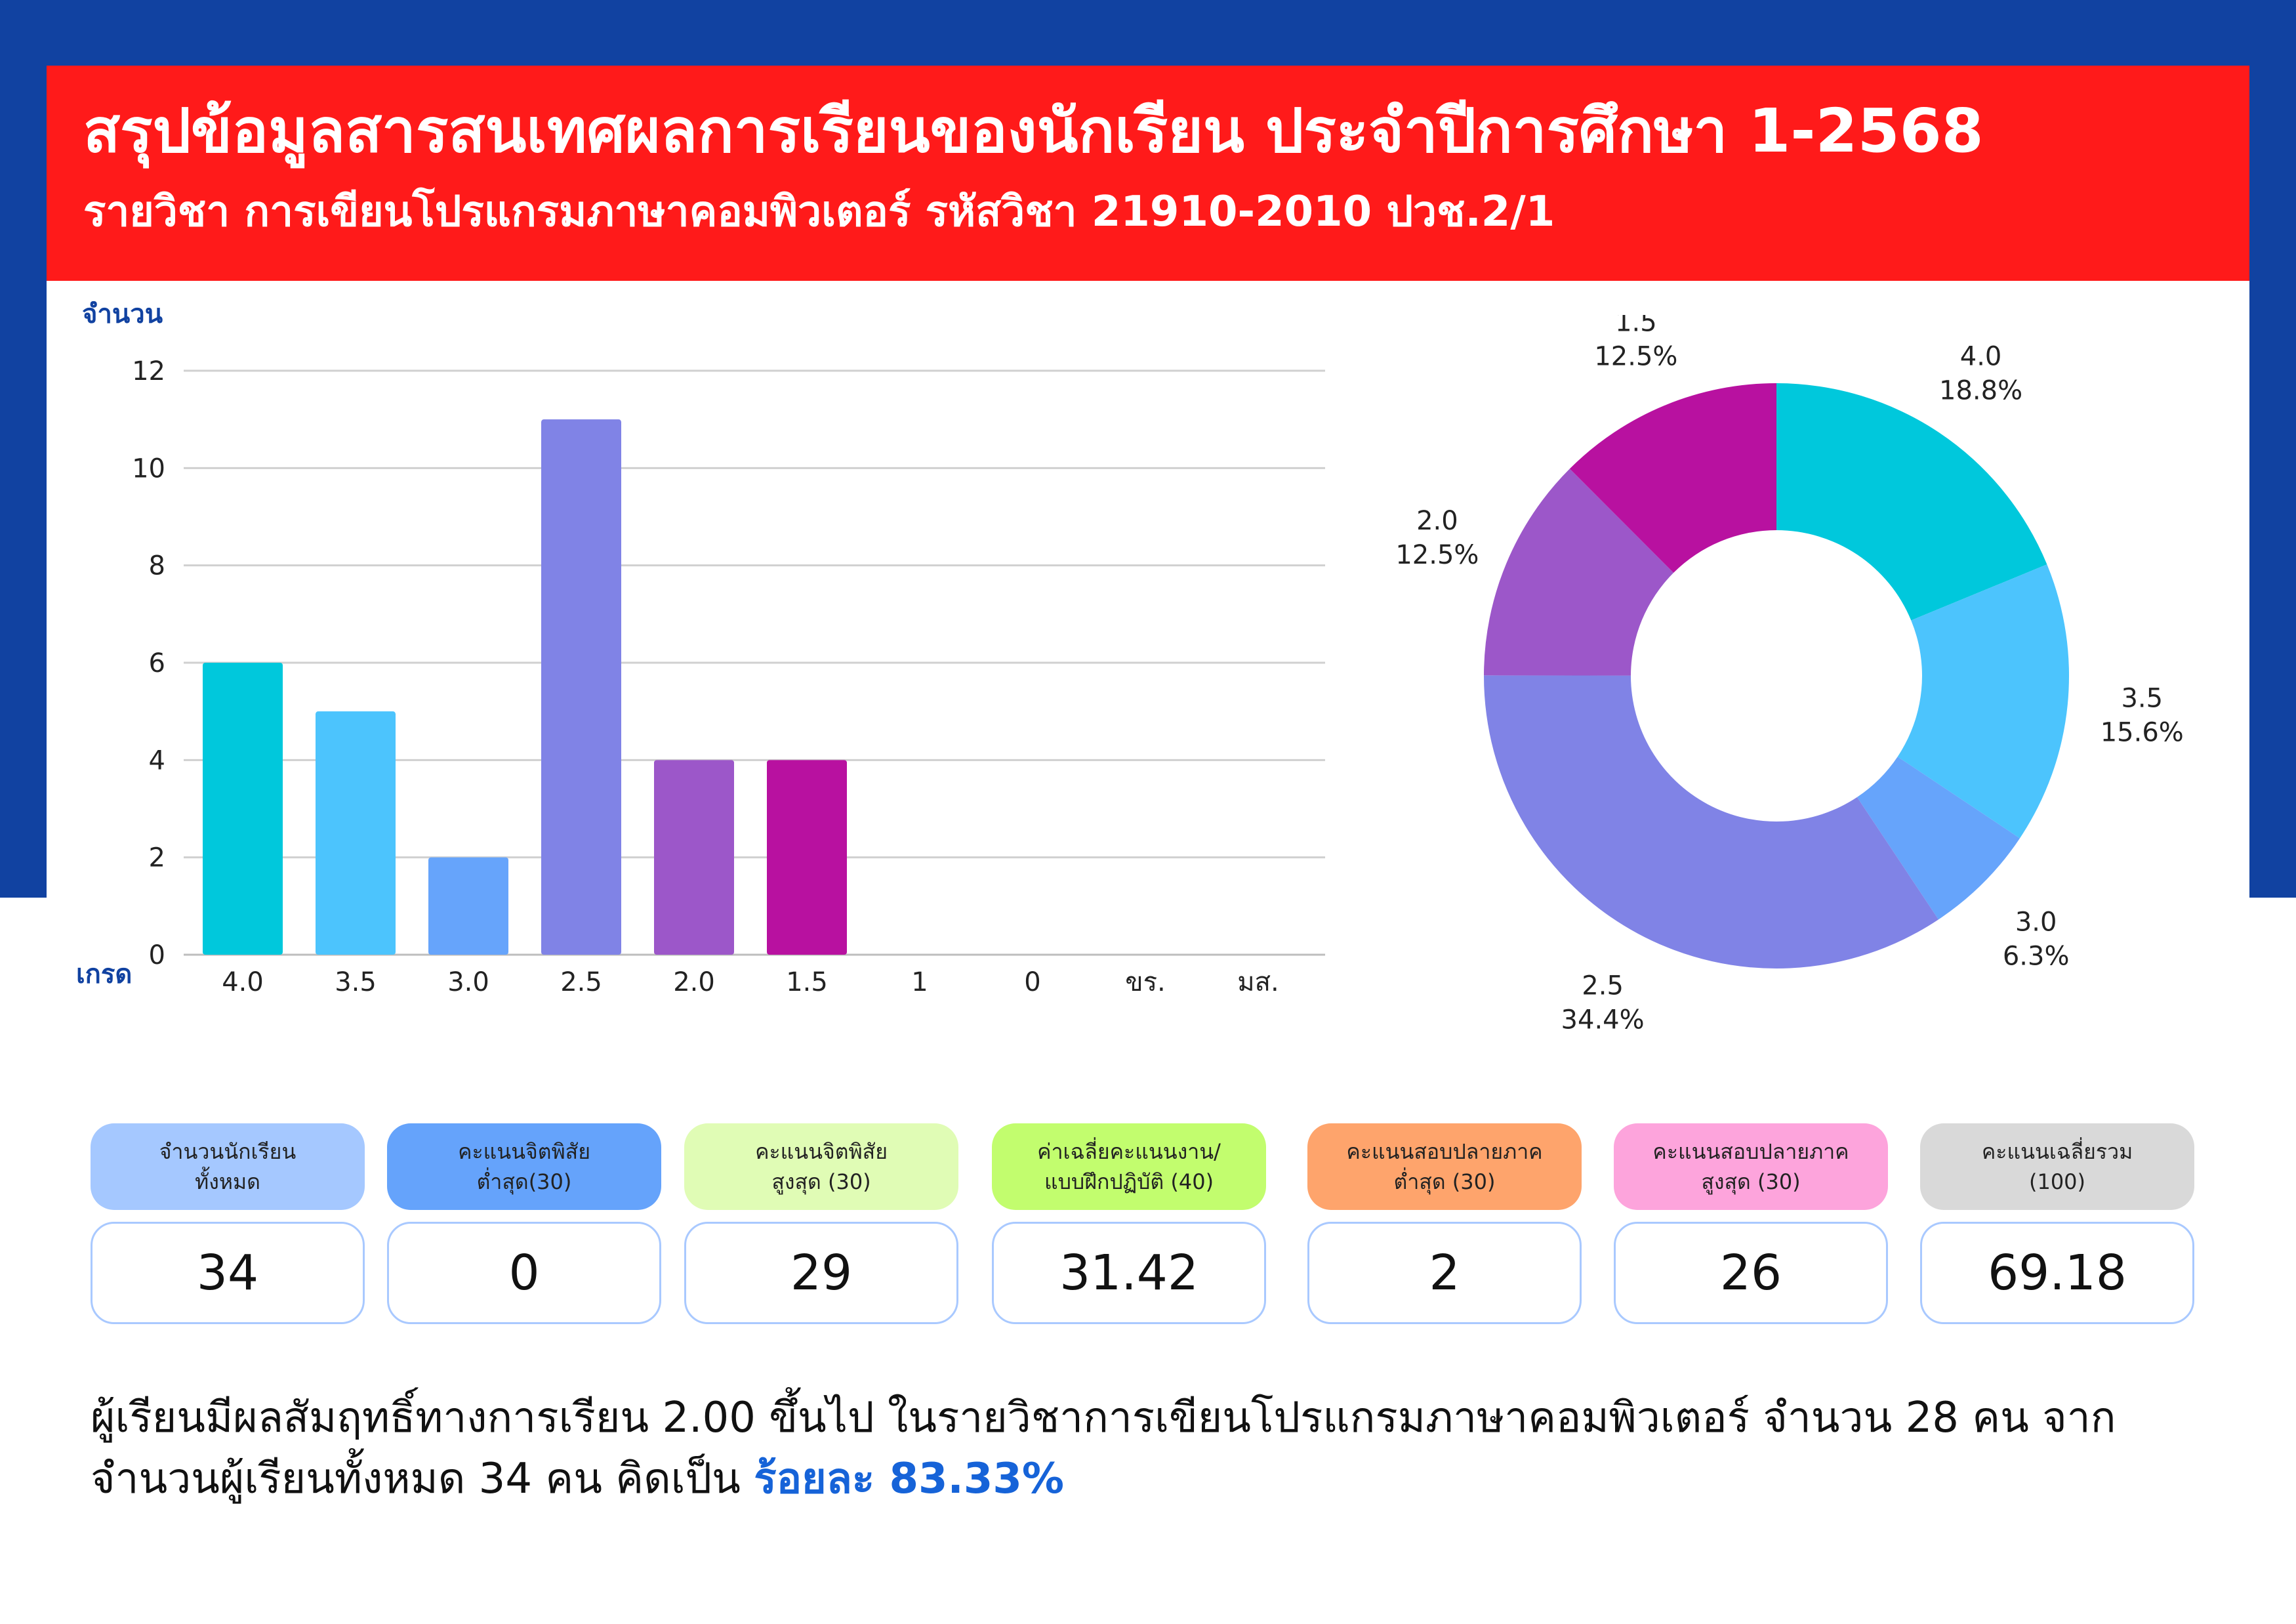 The width and height of the screenshot is (2296, 1624). Describe the element at coordinates (750, 982) in the screenshot. I see `bar-x-ticks: 4.0 3.5 3.0 2.5 2.0 1.5 1 0 ขร. มส.` at that location.